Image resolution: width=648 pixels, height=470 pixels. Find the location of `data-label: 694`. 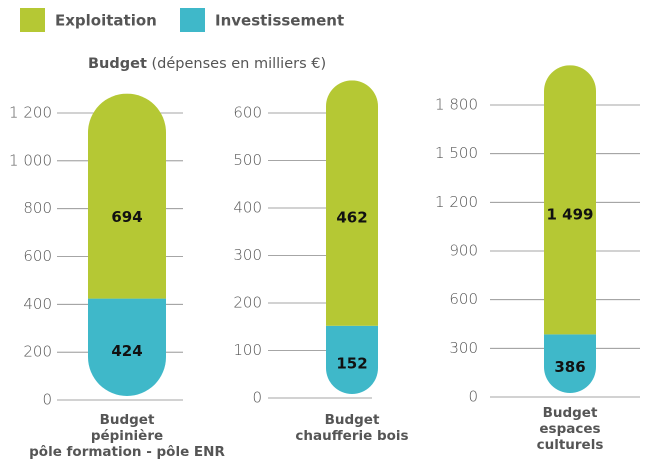

data-label: 694 is located at coordinates (126, 217).